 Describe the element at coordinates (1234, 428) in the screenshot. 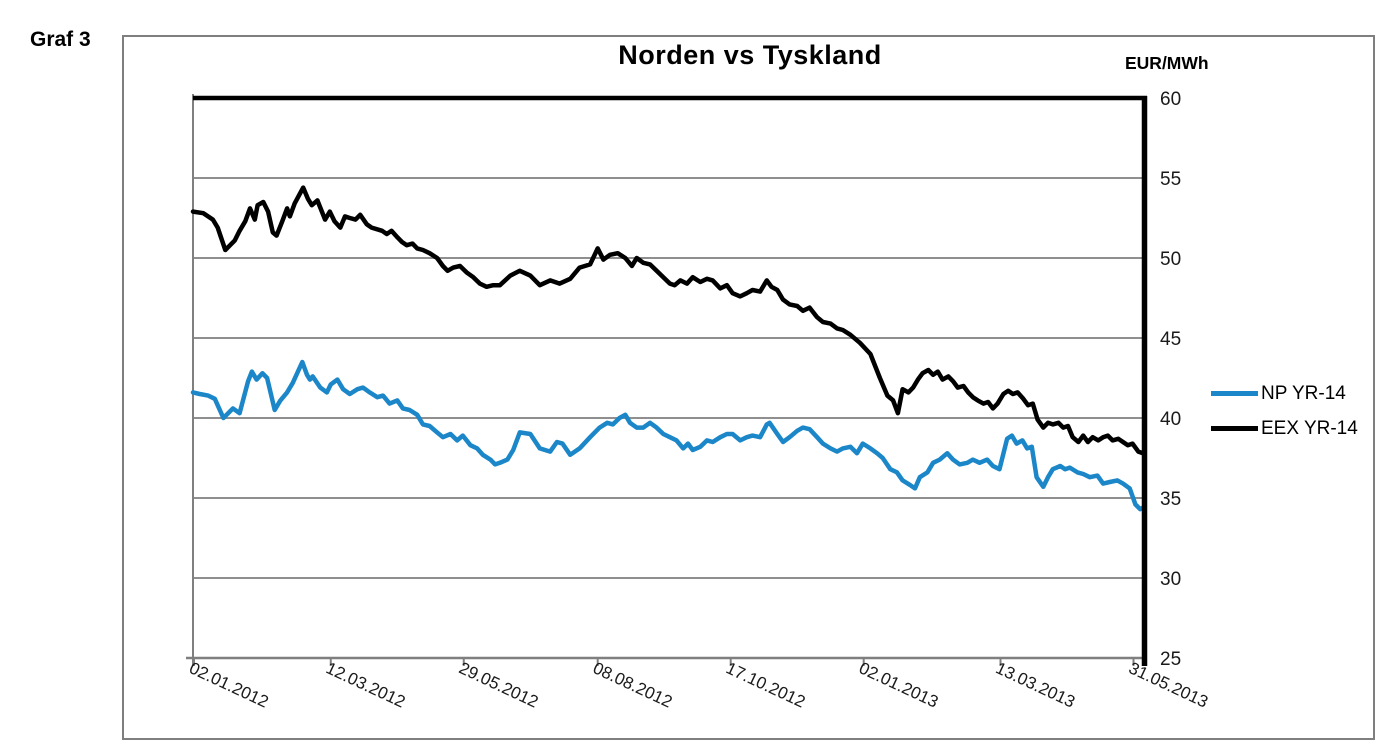

I see `eex-line-swatch` at that location.